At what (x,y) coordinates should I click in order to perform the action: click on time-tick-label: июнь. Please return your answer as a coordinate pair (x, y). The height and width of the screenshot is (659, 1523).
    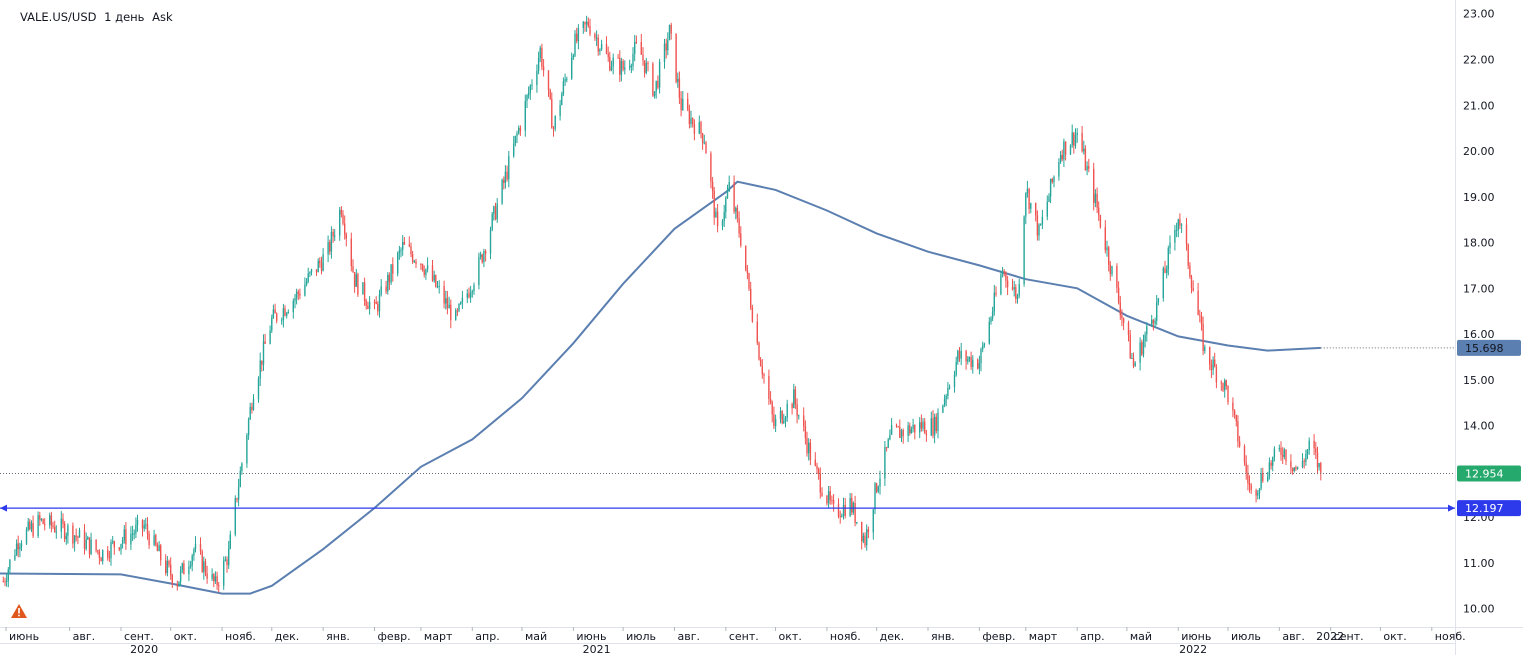
    Looking at the image, I should click on (591, 636).